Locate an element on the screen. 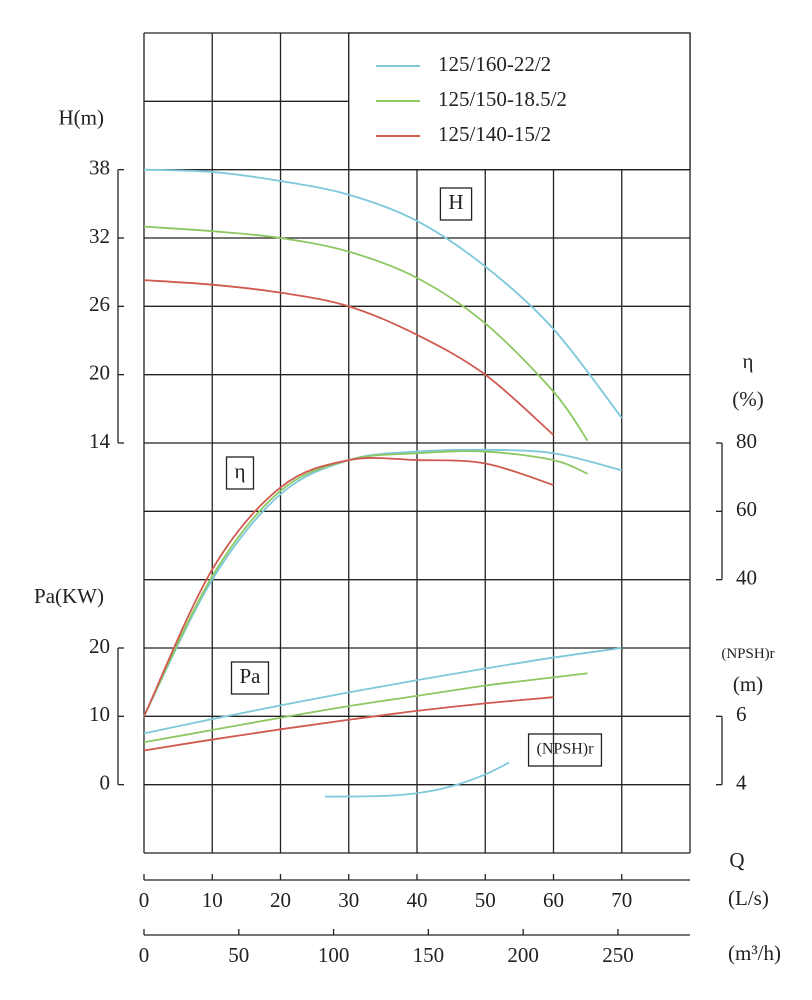 This screenshot has height=1000, width=812. legend-label: 125/140-15/2 is located at coordinates (494, 134).